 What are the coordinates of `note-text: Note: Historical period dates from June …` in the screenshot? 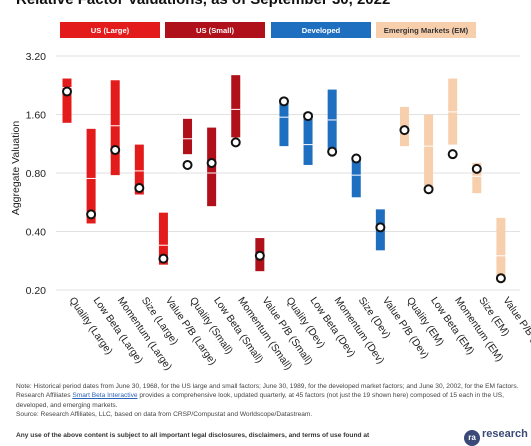 It's located at (268, 396).